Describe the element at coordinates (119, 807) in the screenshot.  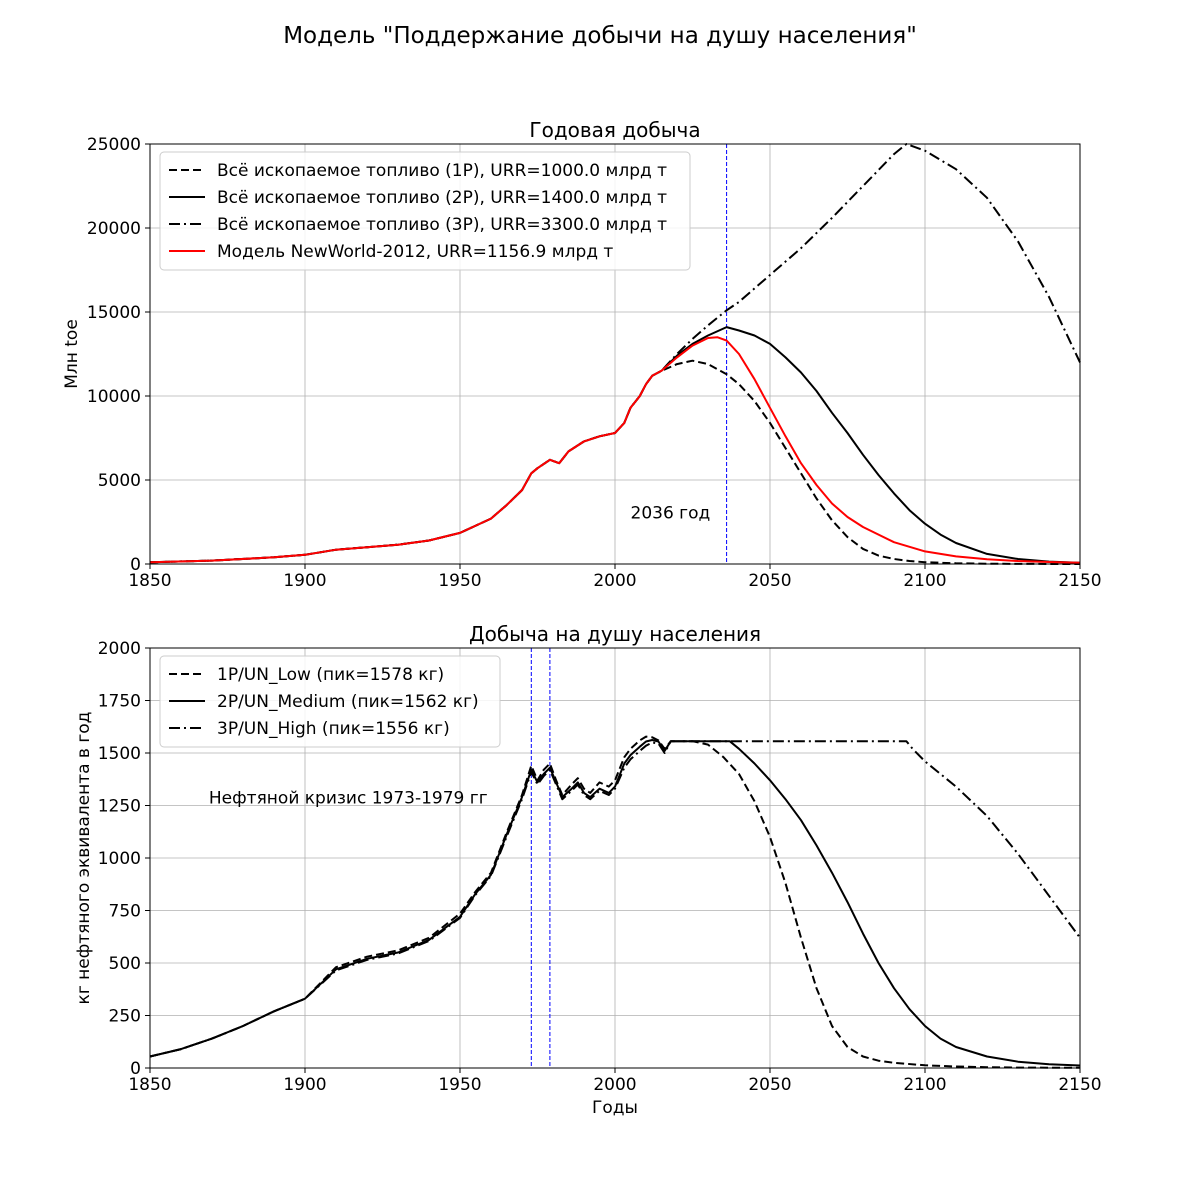
I see `y-tick-label: 1250` at that location.